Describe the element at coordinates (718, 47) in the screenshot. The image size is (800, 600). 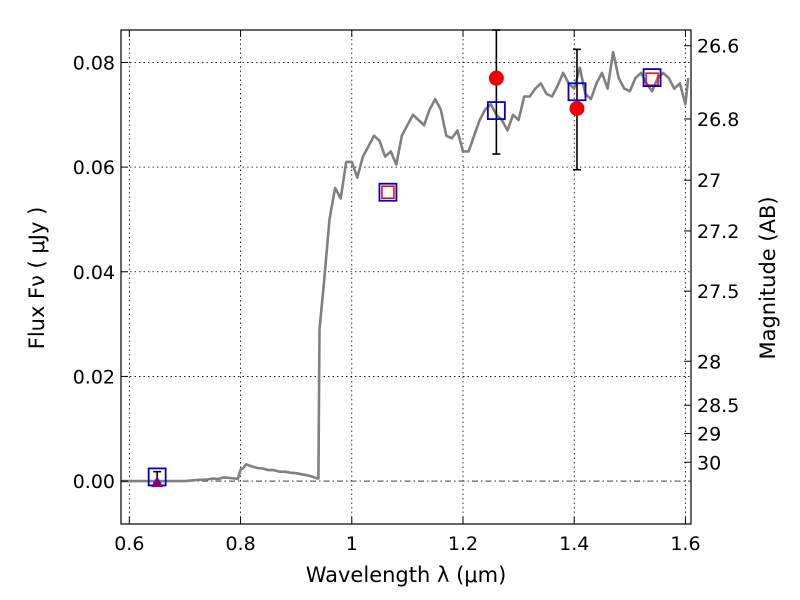
I see `y2-tick-label: 26.6` at that location.